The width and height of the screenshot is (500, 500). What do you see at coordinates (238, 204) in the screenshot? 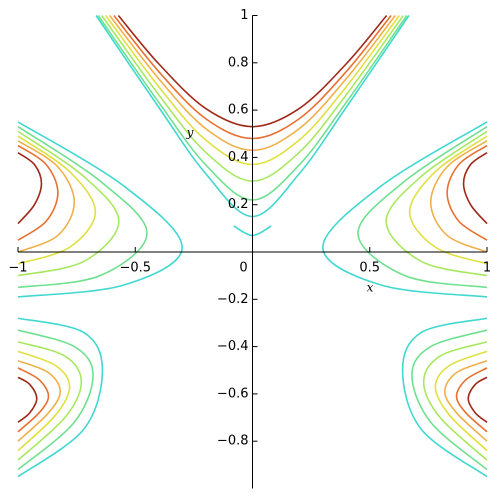
I see `y-tick-label: 0.2` at bounding box center [238, 204].